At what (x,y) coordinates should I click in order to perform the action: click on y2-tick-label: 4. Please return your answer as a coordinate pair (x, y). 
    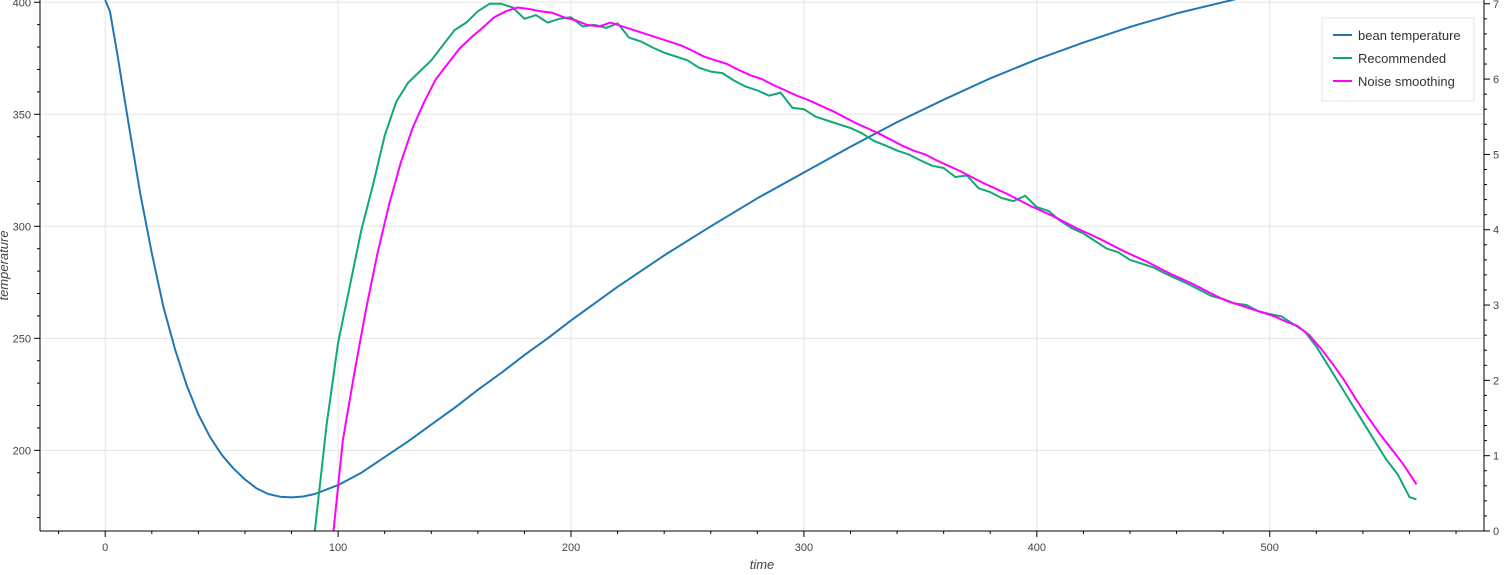
    Looking at the image, I should click on (1496, 231).